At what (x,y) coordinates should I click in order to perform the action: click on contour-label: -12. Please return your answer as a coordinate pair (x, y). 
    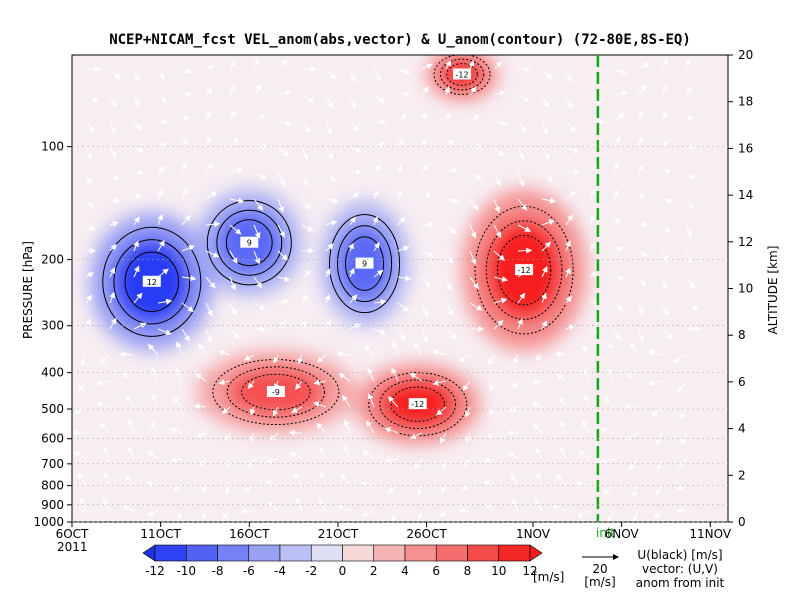
    Looking at the image, I should click on (417, 404).